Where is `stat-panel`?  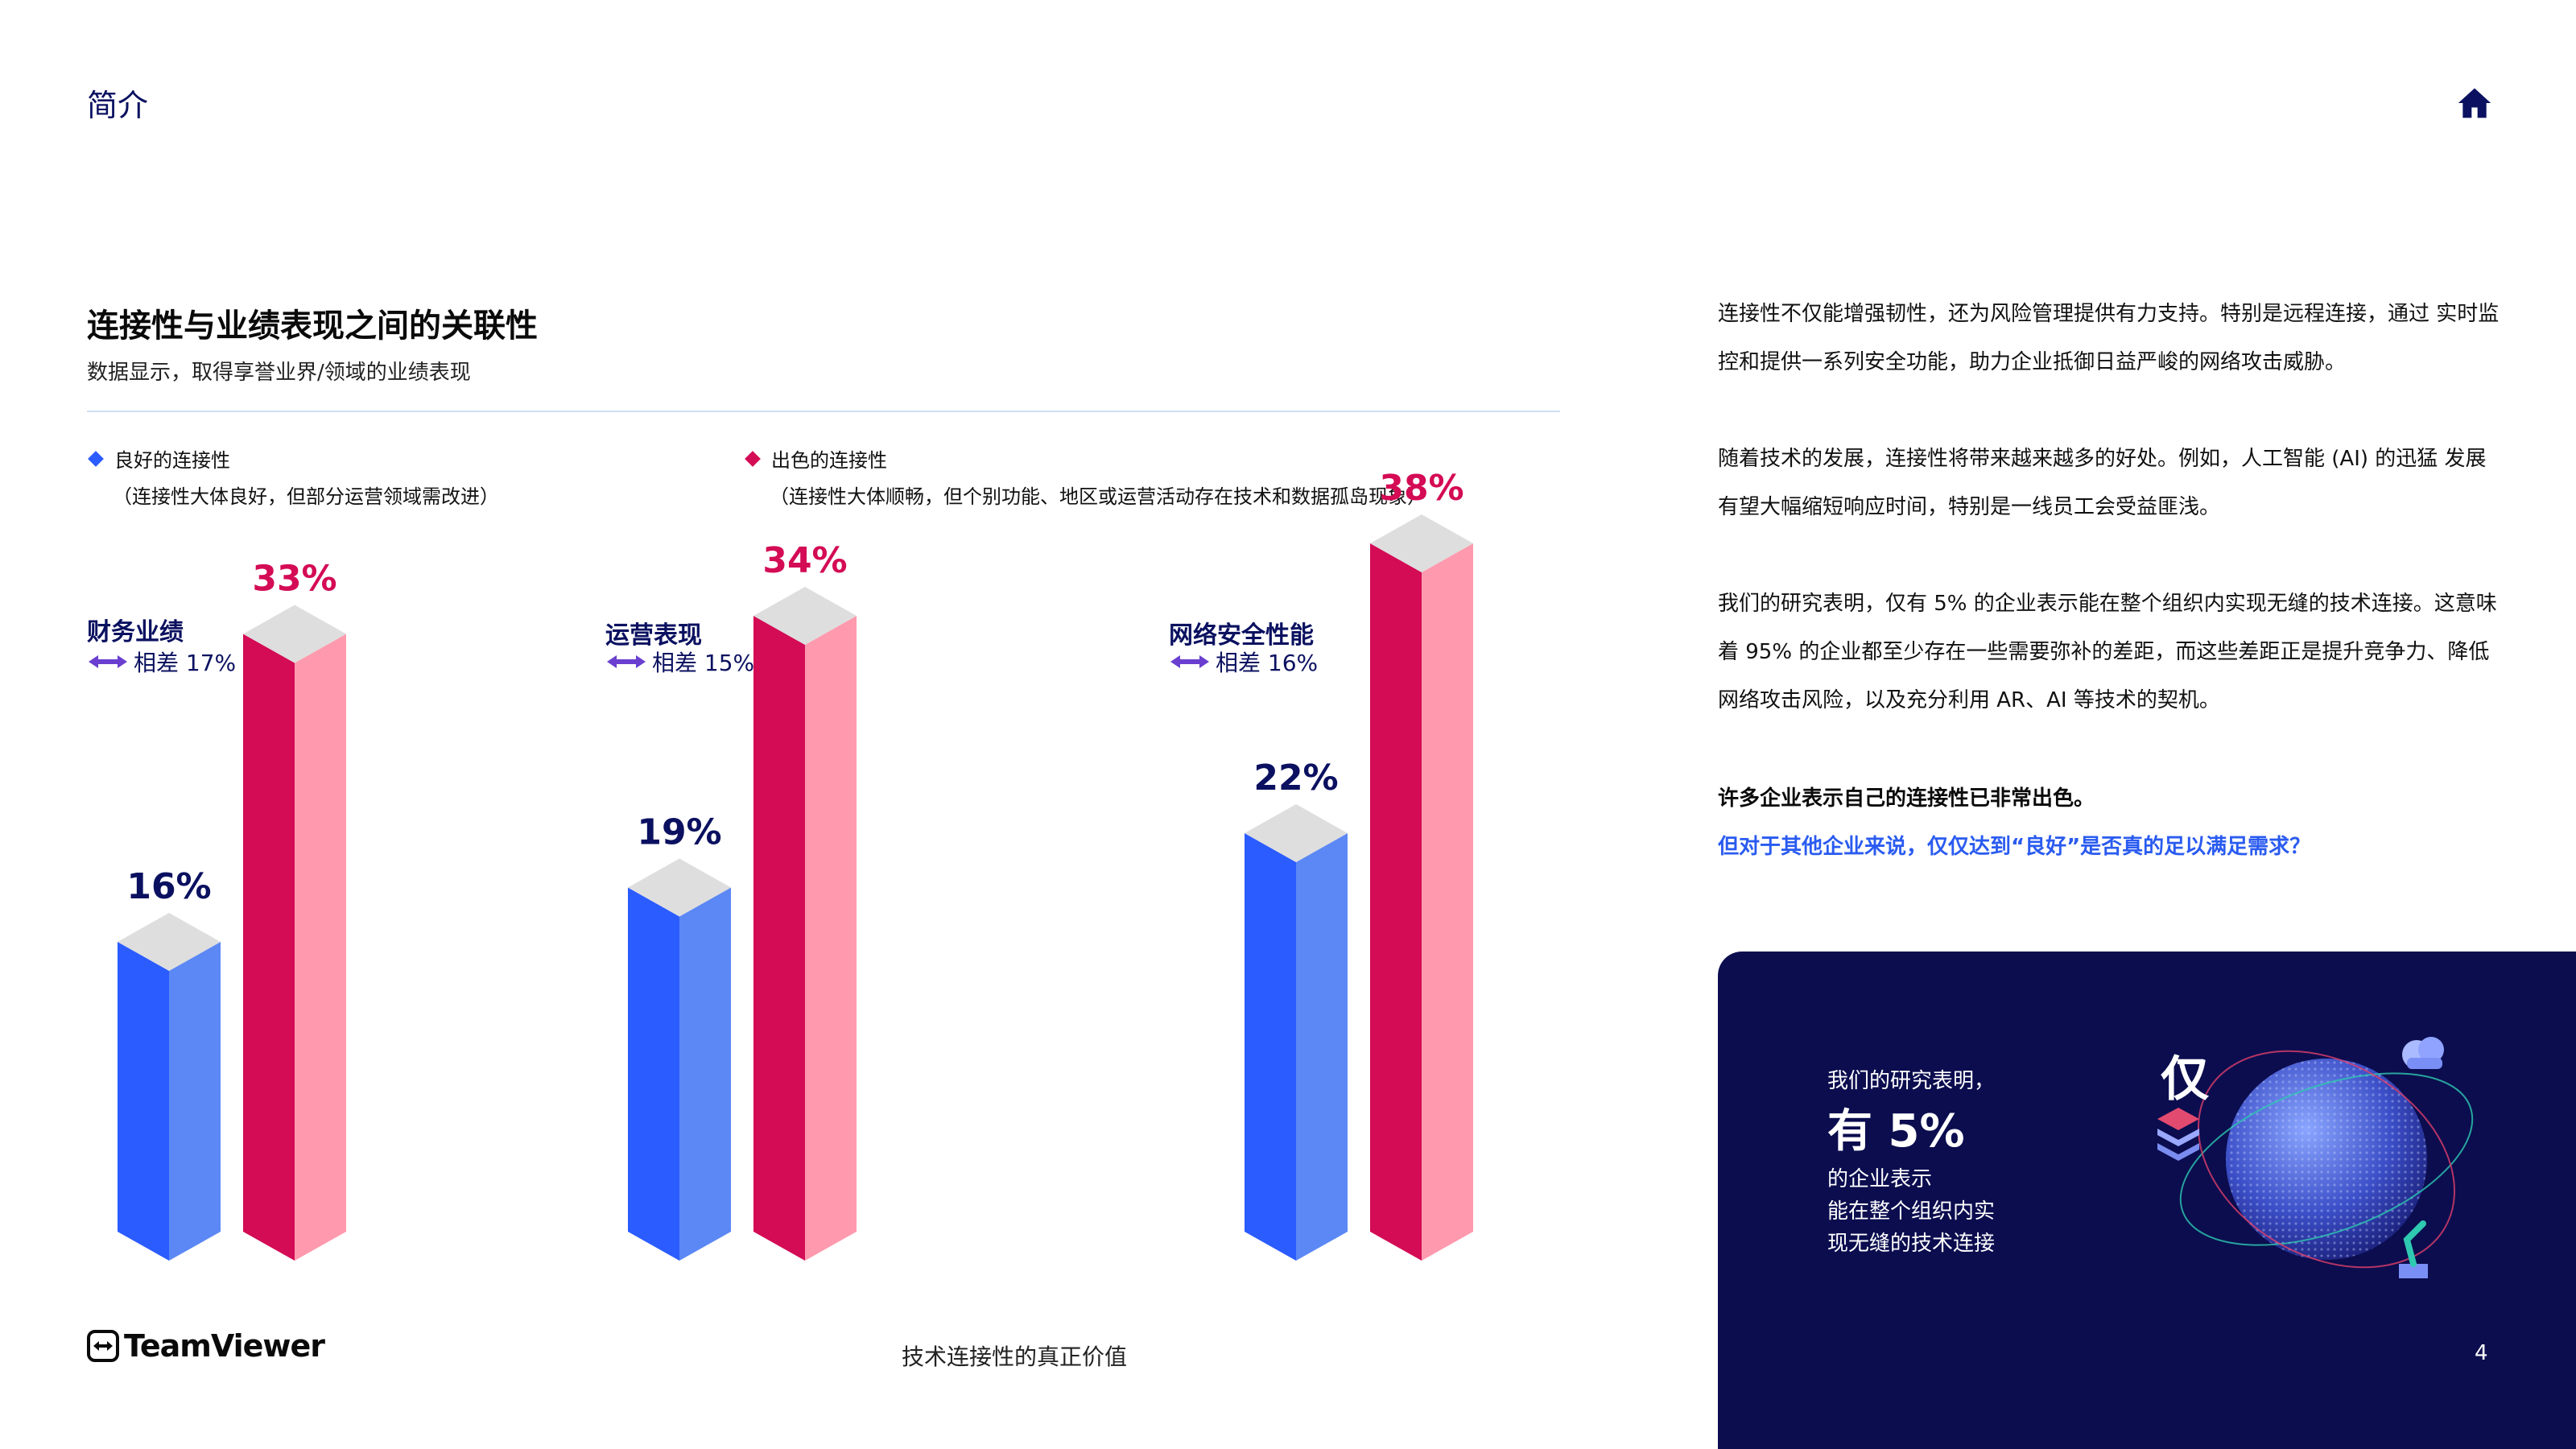
stat-panel is located at coordinates (2147, 1200).